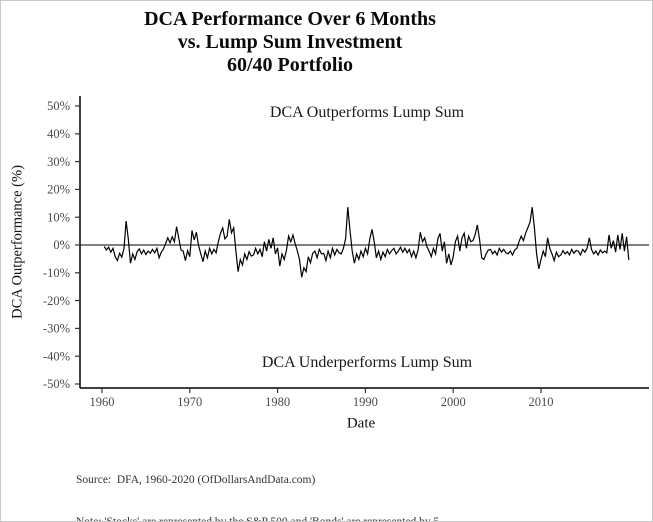 The image size is (653, 522). What do you see at coordinates (58, 217) in the screenshot?
I see `y-tick-label: 10%` at bounding box center [58, 217].